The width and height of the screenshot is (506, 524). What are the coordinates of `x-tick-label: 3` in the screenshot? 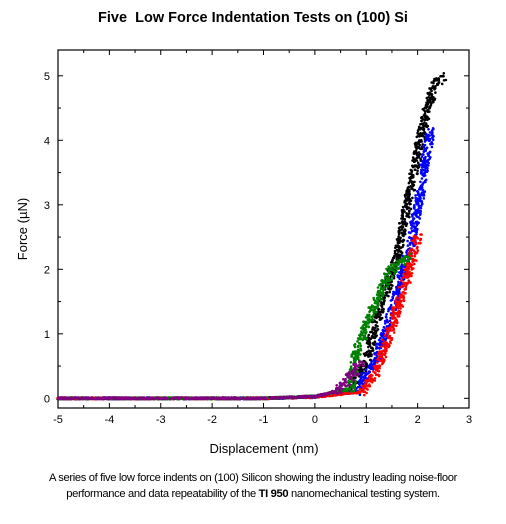 It's located at (469, 420).